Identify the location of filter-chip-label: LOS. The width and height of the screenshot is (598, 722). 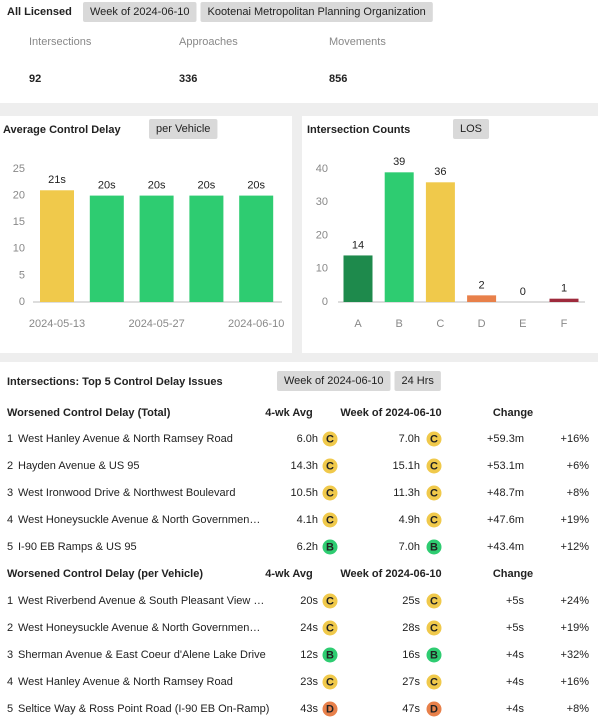
(471, 129).